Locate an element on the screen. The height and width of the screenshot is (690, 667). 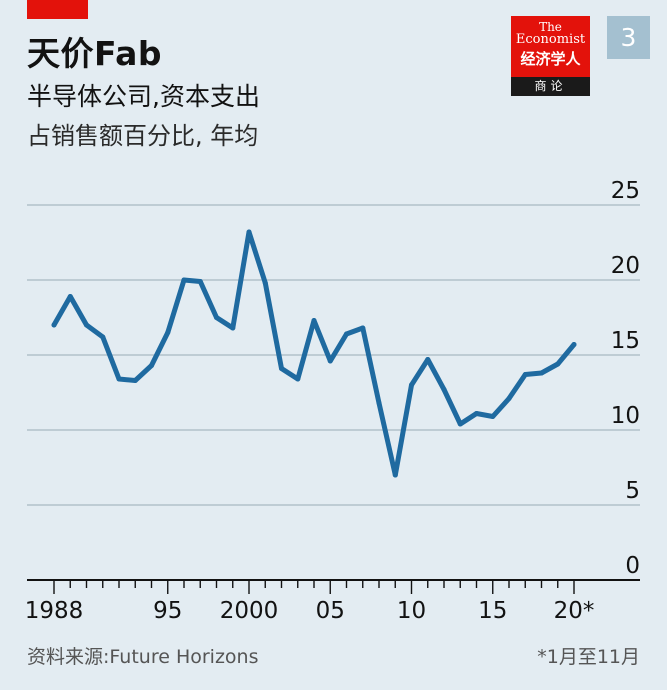
data-point-1998 is located at coordinates (216, 317).